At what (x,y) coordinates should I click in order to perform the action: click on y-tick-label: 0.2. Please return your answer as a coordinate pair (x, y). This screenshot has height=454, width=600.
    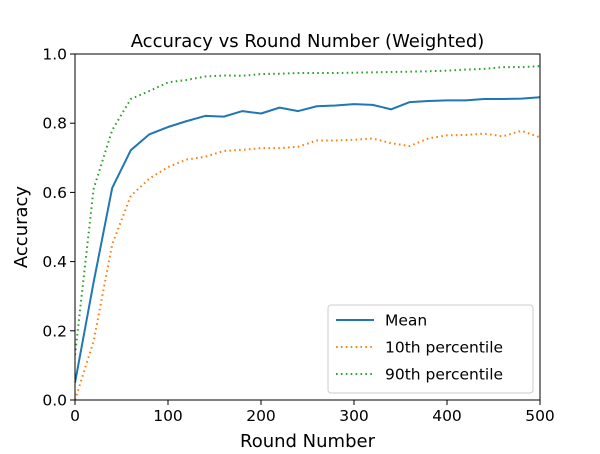
    Looking at the image, I should click on (54, 331).